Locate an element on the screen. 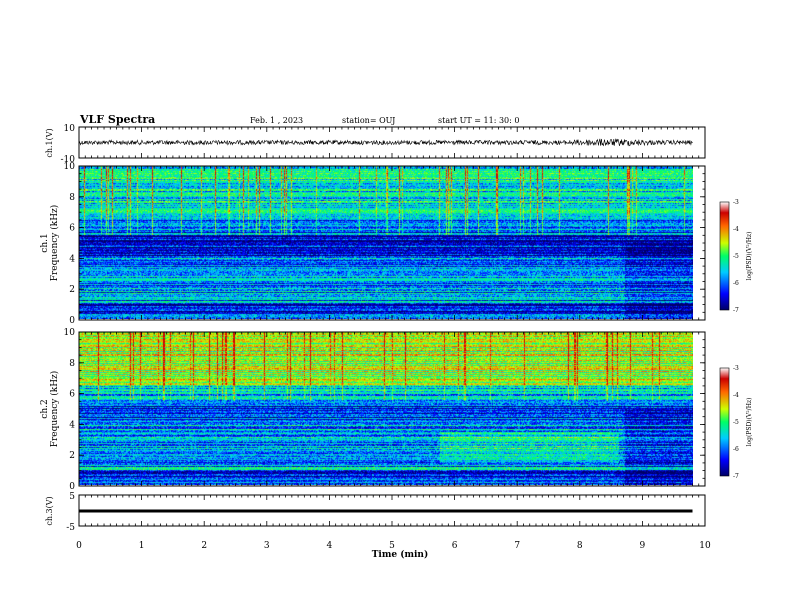 Image resolution: width=792 pixels, height=612 pixels. x-tick-label: 6 is located at coordinates (455, 546).